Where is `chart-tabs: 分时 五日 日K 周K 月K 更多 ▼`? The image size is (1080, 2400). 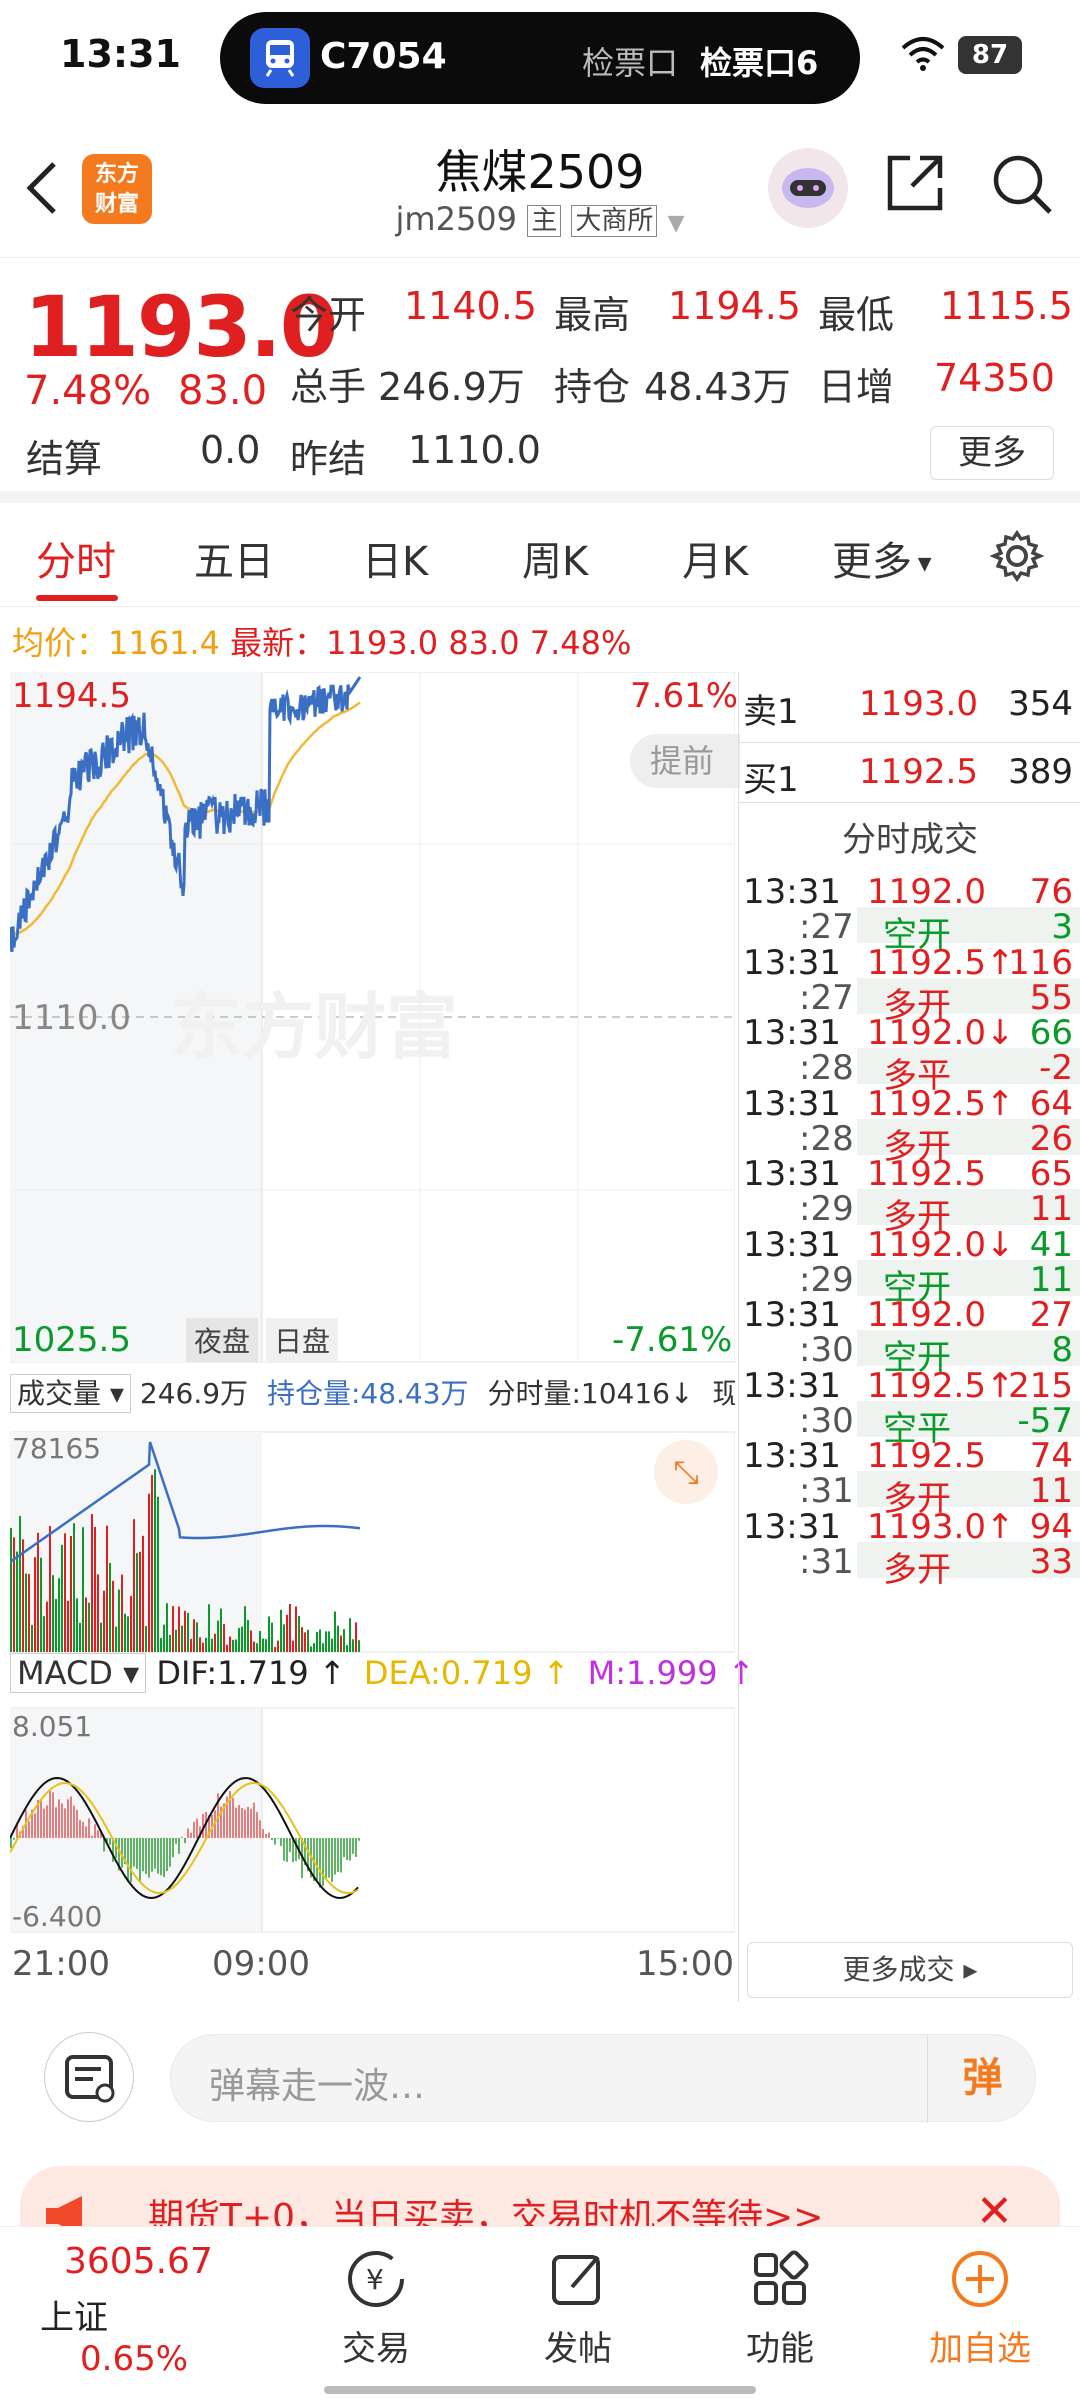
chart-tabs: 分时 五日 日K 周K 月K 更多 ▼ is located at coordinates (540, 555).